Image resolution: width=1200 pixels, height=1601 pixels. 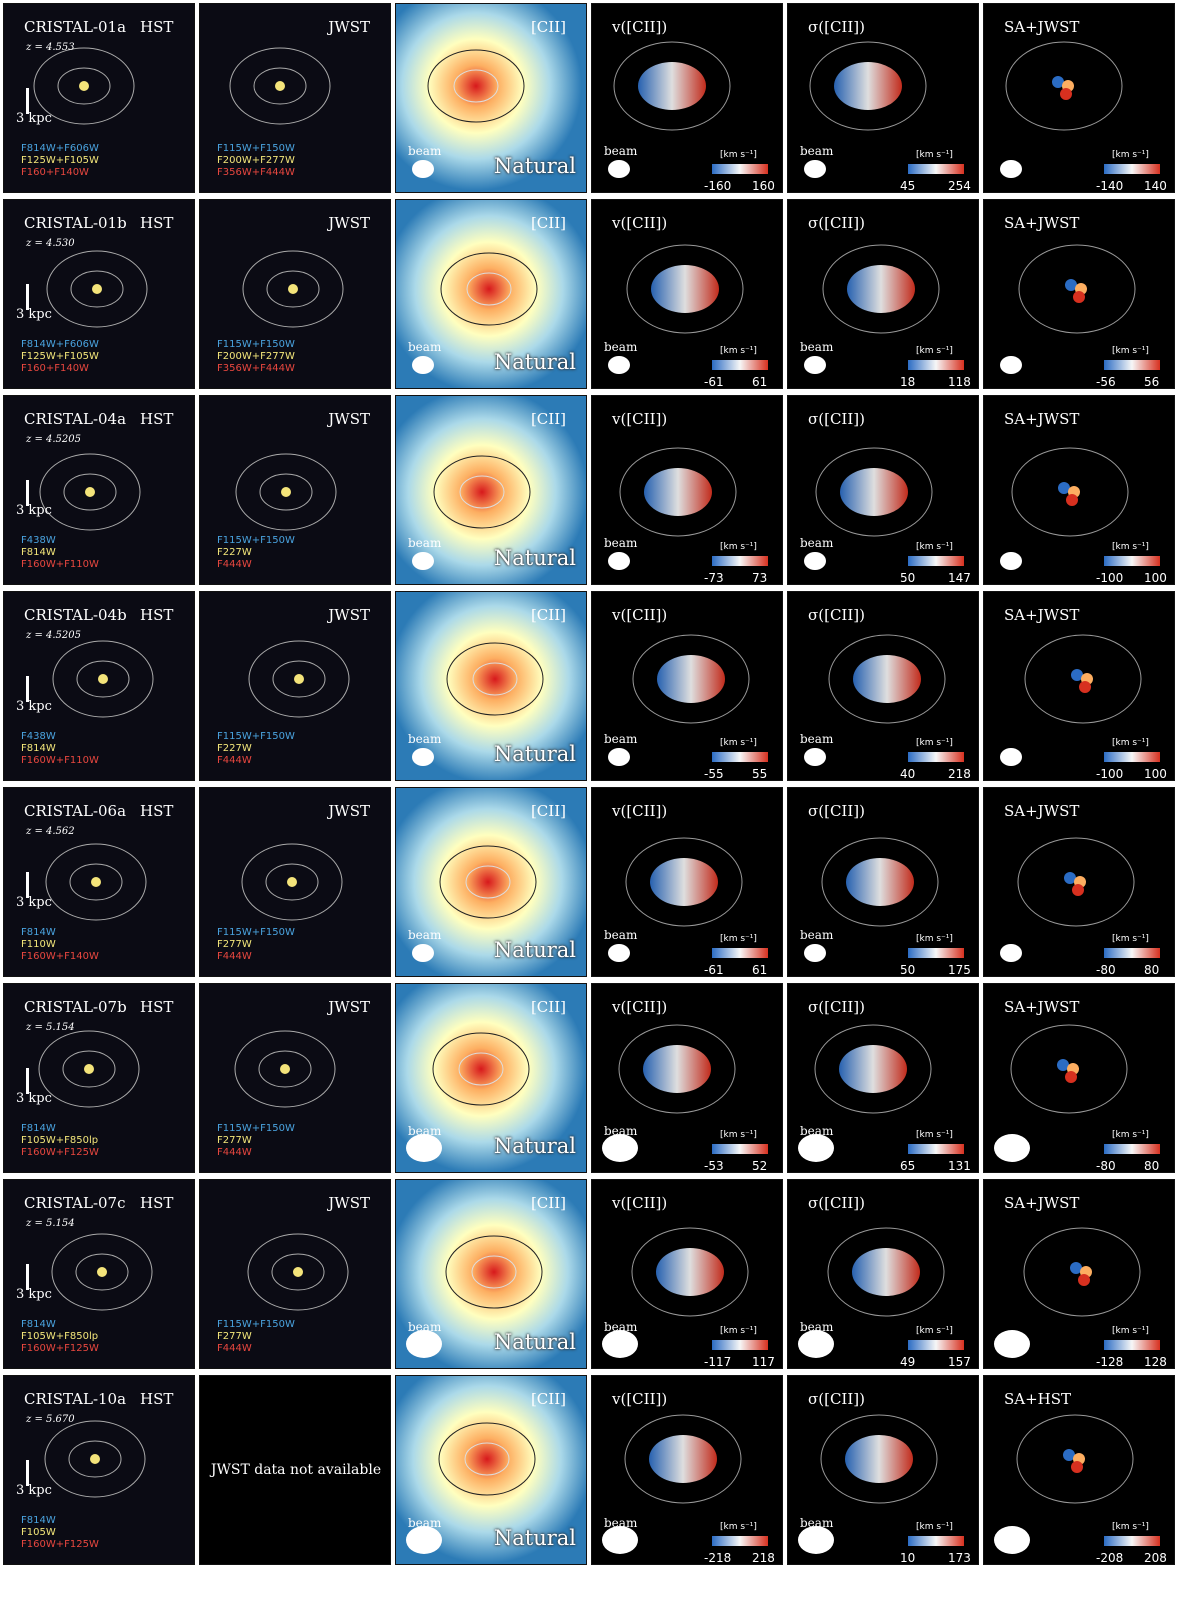 What do you see at coordinates (714, 1166) in the screenshot?
I see `colorbar-min: -53` at bounding box center [714, 1166].